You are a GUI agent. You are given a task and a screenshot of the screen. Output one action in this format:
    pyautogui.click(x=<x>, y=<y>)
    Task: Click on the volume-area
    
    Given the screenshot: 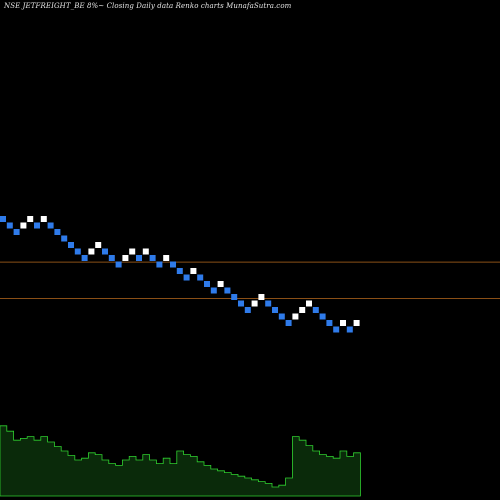 What is the action you would take?
    pyautogui.click(x=180, y=461)
    